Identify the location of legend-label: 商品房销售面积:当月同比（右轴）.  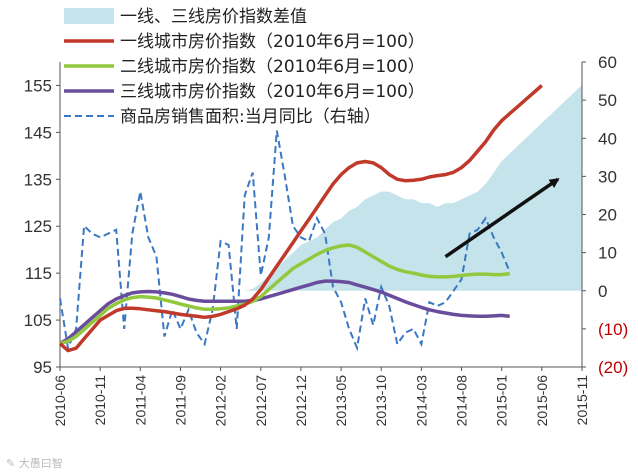
(250, 117).